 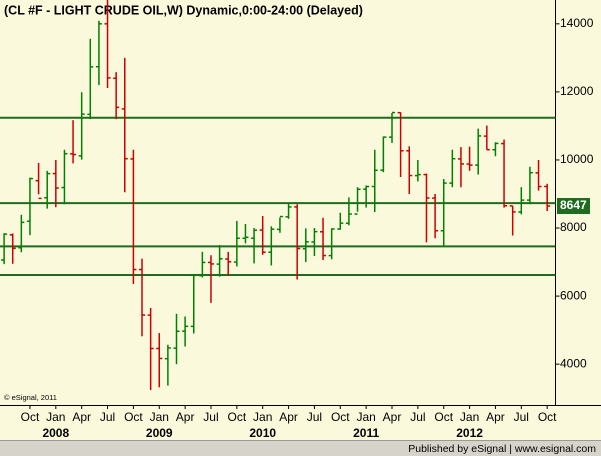 I want to click on y-tick-label: 4000, so click(x=573, y=363).